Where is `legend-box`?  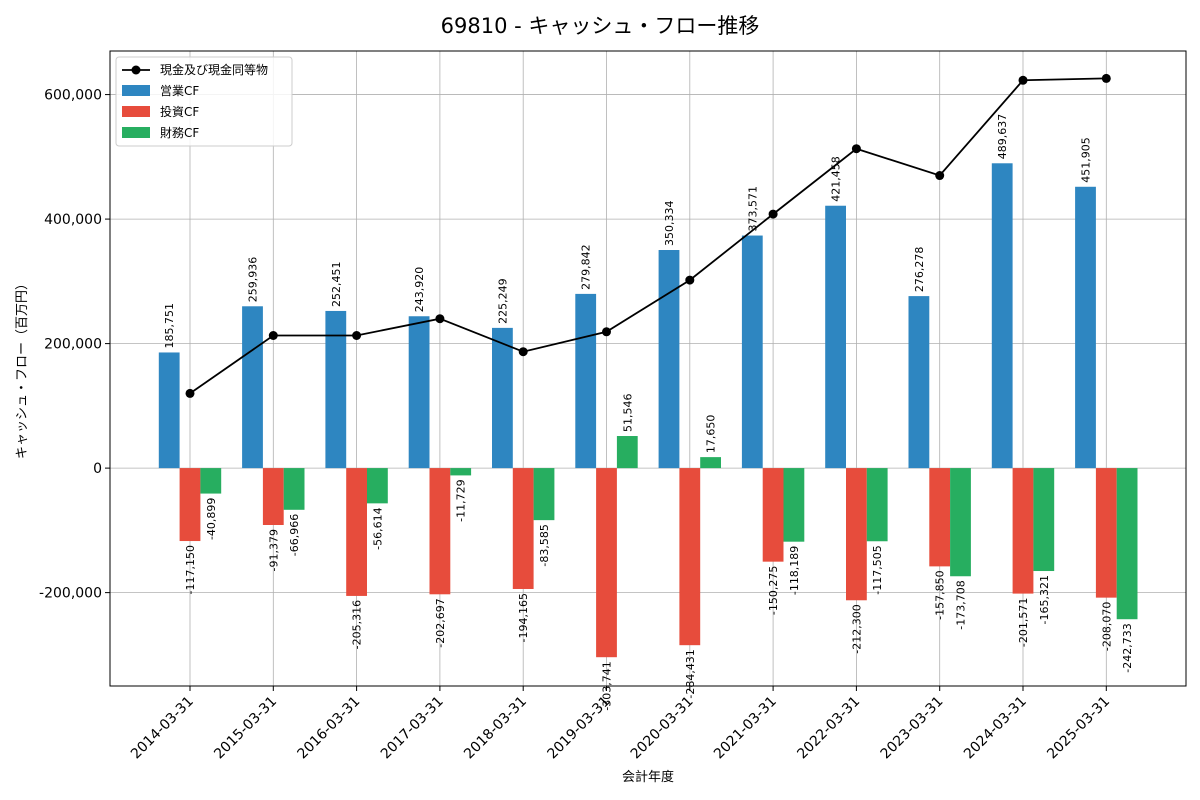
legend-box is located at coordinates (204, 101).